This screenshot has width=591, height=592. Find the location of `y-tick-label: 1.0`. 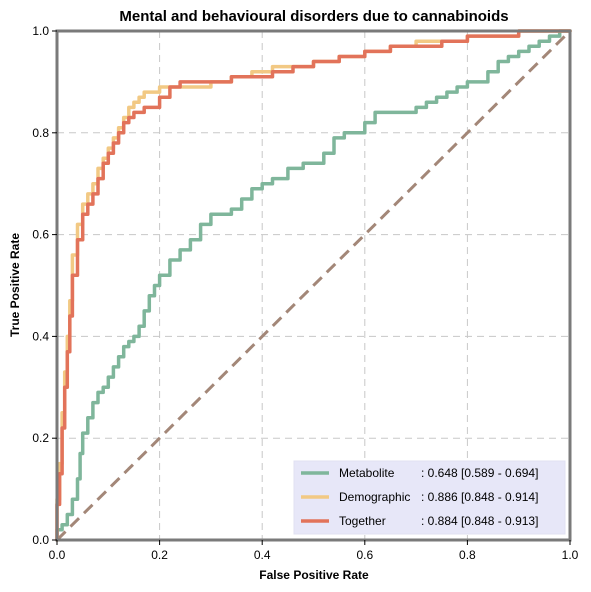

y-tick-label: 1.0 is located at coordinates (40, 31).